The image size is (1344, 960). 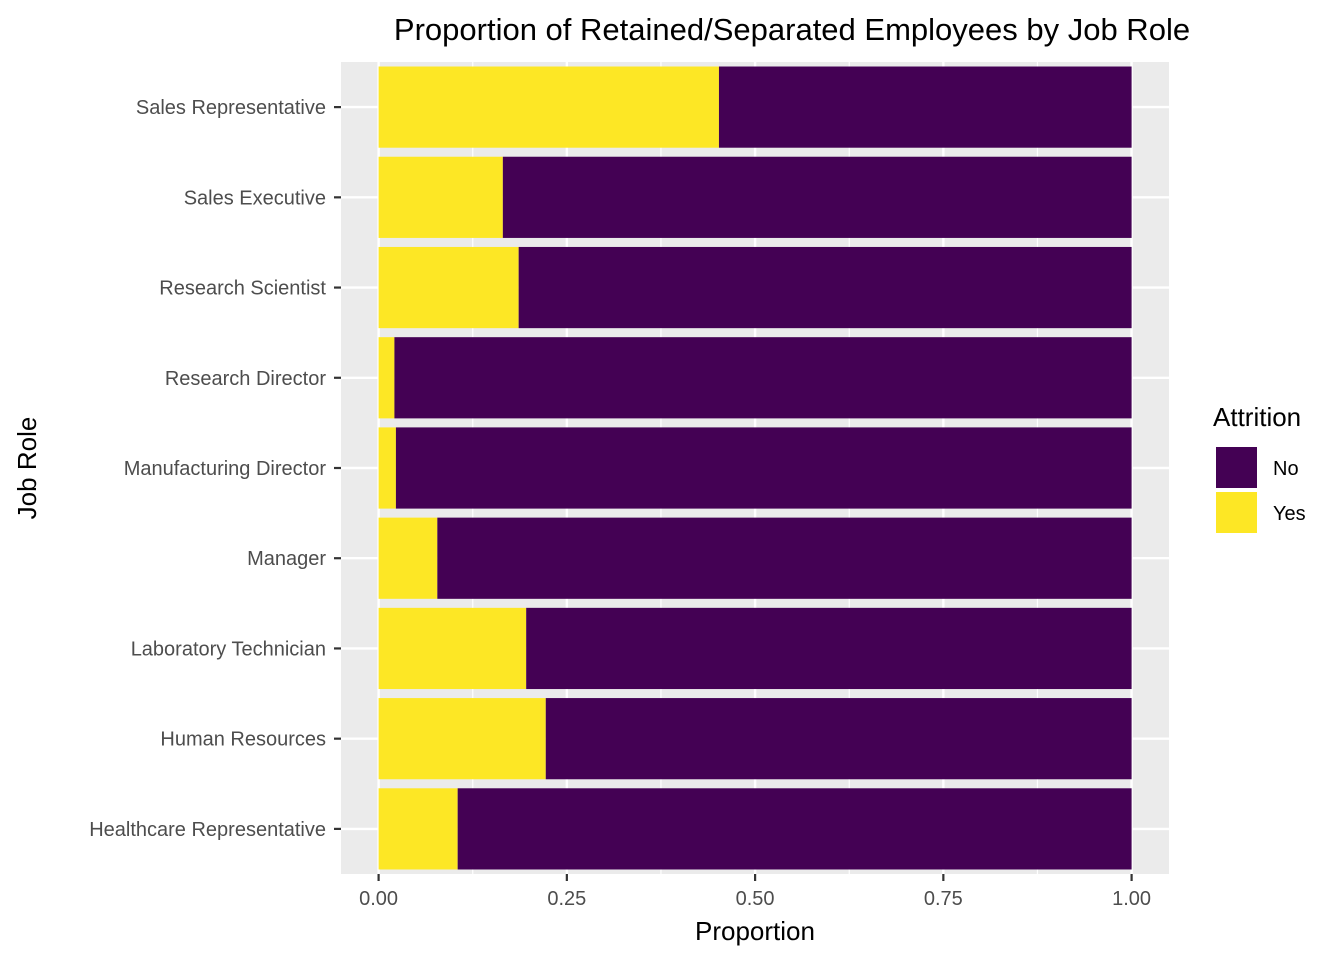 I want to click on legend-key-no, so click(x=1236, y=467).